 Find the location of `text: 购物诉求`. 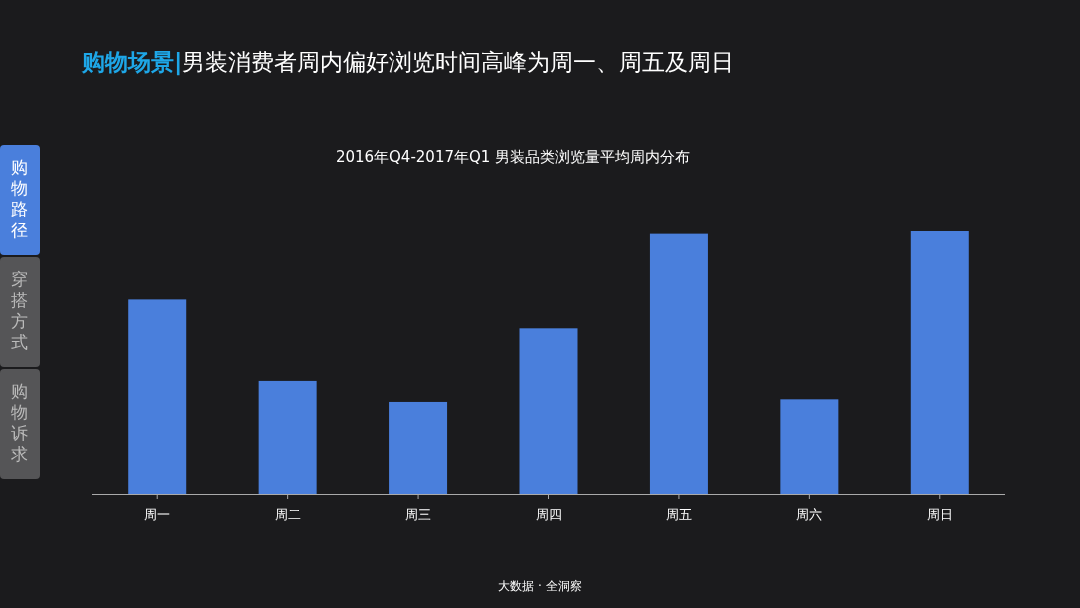

text: 购物诉求 is located at coordinates (19, 422).